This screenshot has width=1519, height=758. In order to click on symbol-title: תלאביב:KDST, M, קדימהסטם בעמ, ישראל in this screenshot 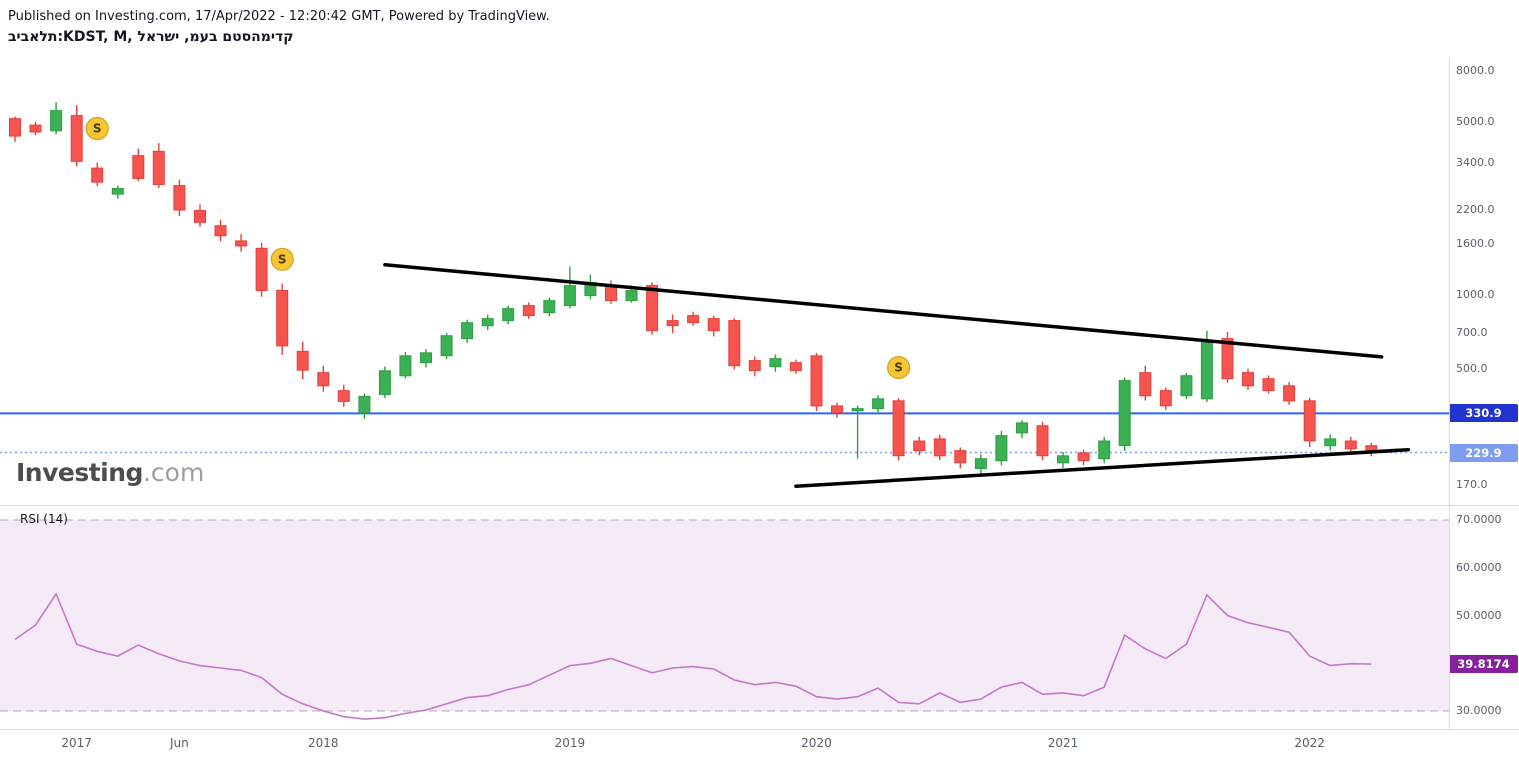, I will do `click(151, 37)`.